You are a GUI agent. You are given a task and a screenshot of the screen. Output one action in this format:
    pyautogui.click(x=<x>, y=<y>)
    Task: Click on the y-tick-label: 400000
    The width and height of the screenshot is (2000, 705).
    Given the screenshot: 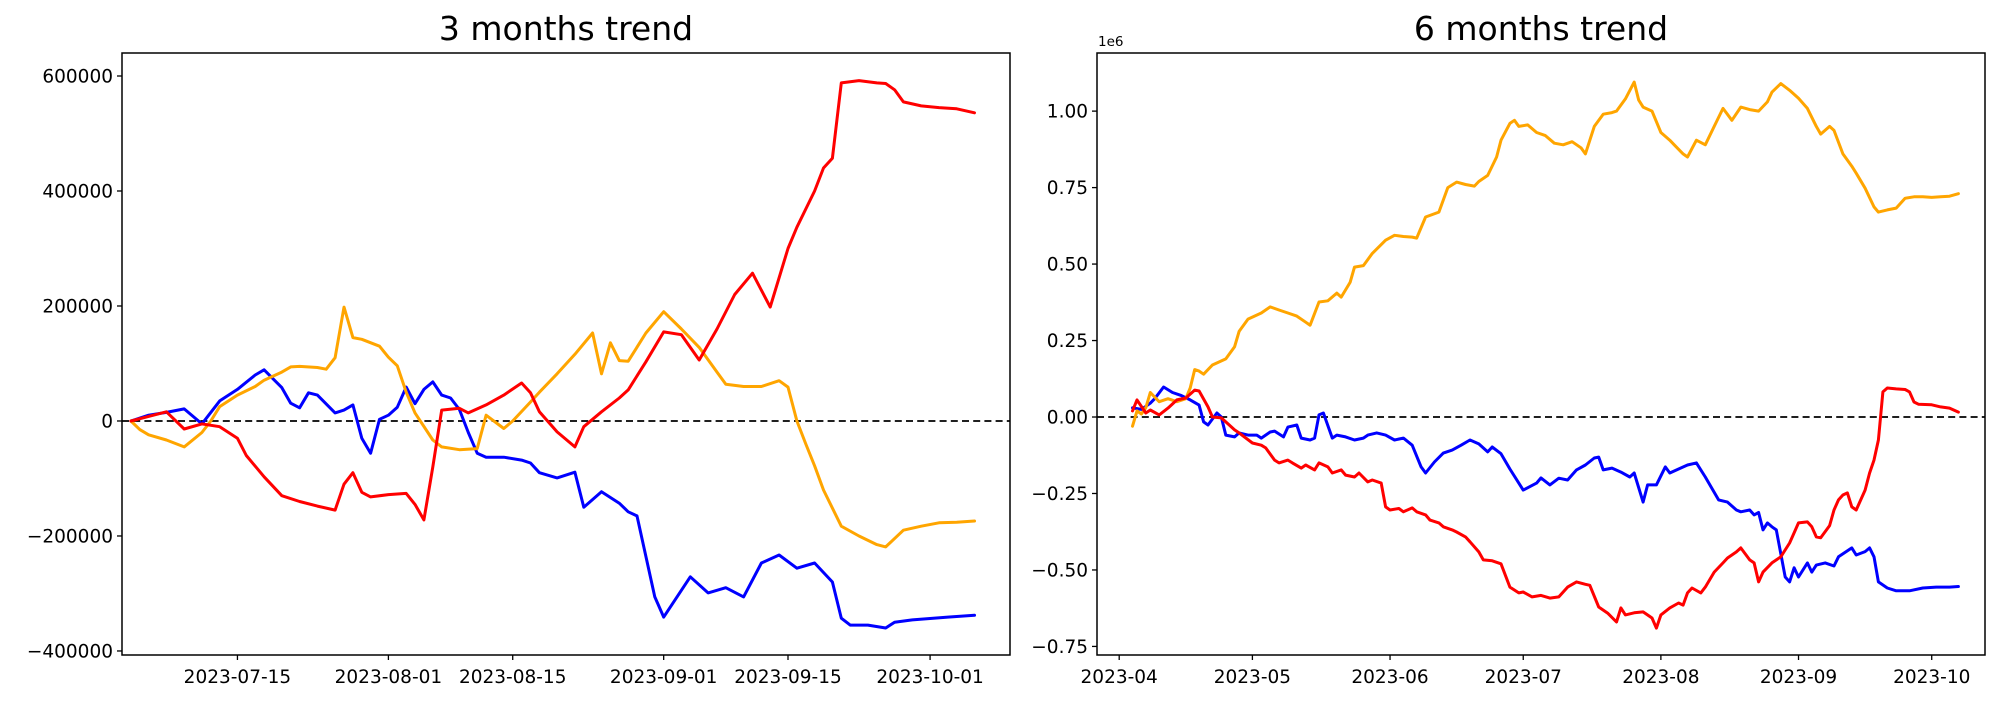 What is the action you would take?
    pyautogui.click(x=77, y=191)
    